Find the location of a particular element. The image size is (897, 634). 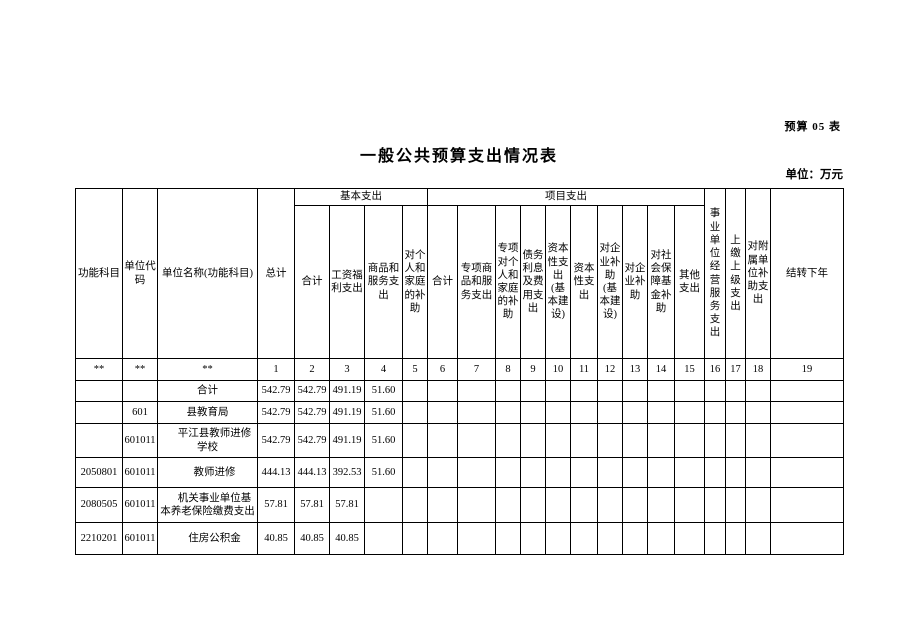

table-row: 601011 平江县教师进修学校 542.79 542.79 491.19 51.60 is located at coordinates (459, 440).